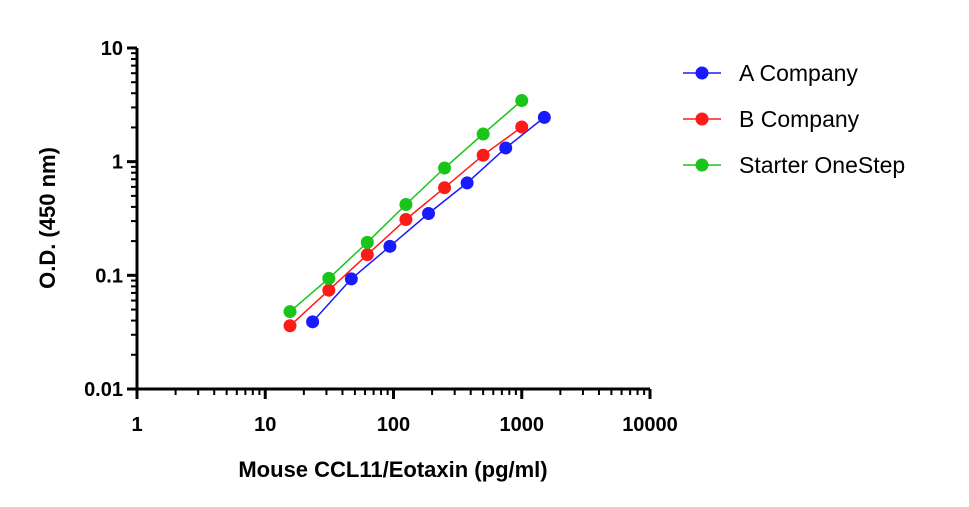 The height and width of the screenshot is (507, 969). Describe the element at coordinates (136, 425) in the screenshot. I see `x-tick-label: 1` at that location.